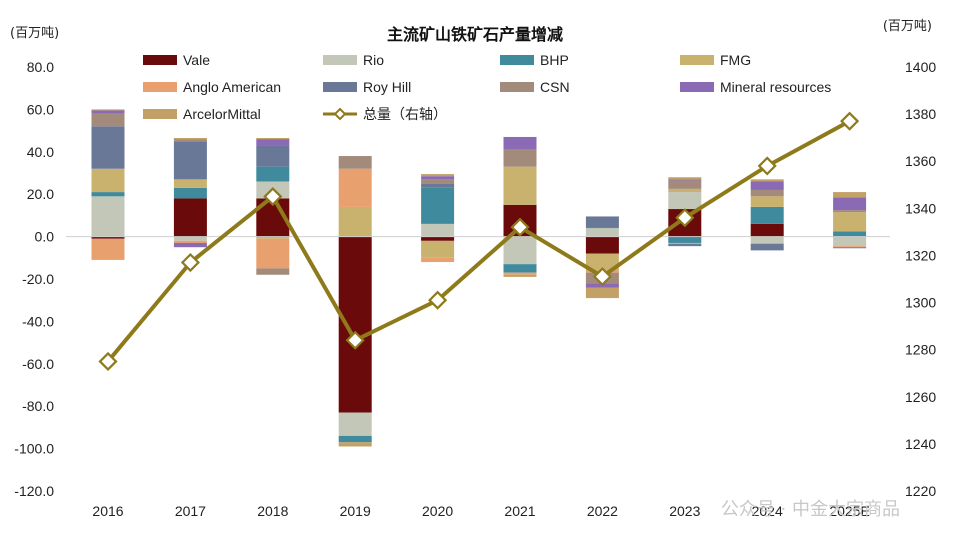 This screenshot has width=955, height=547. What do you see at coordinates (196, 60) in the screenshot?
I see `legend-label: Vale` at bounding box center [196, 60].